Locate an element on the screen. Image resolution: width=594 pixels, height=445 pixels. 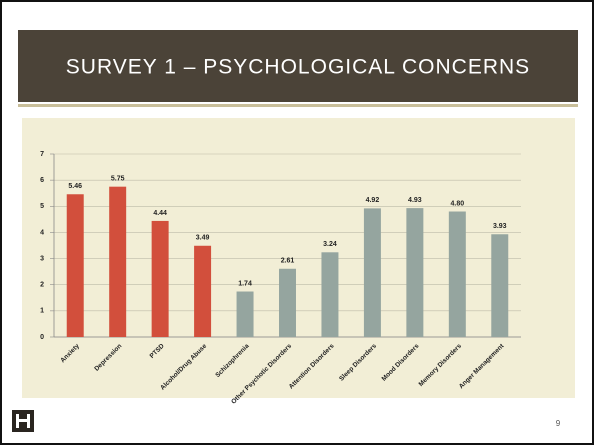
logo-bar is located at coordinates (23, 420).